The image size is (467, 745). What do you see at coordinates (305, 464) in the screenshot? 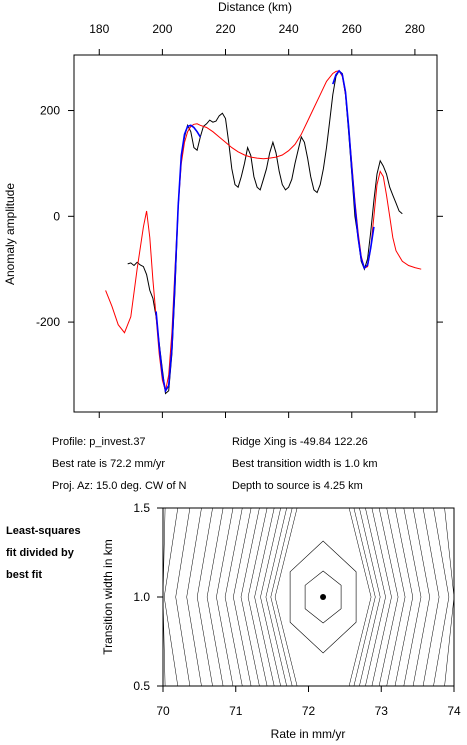
I see `transition-width-text: Best transition width is 1.0 km` at bounding box center [305, 464].